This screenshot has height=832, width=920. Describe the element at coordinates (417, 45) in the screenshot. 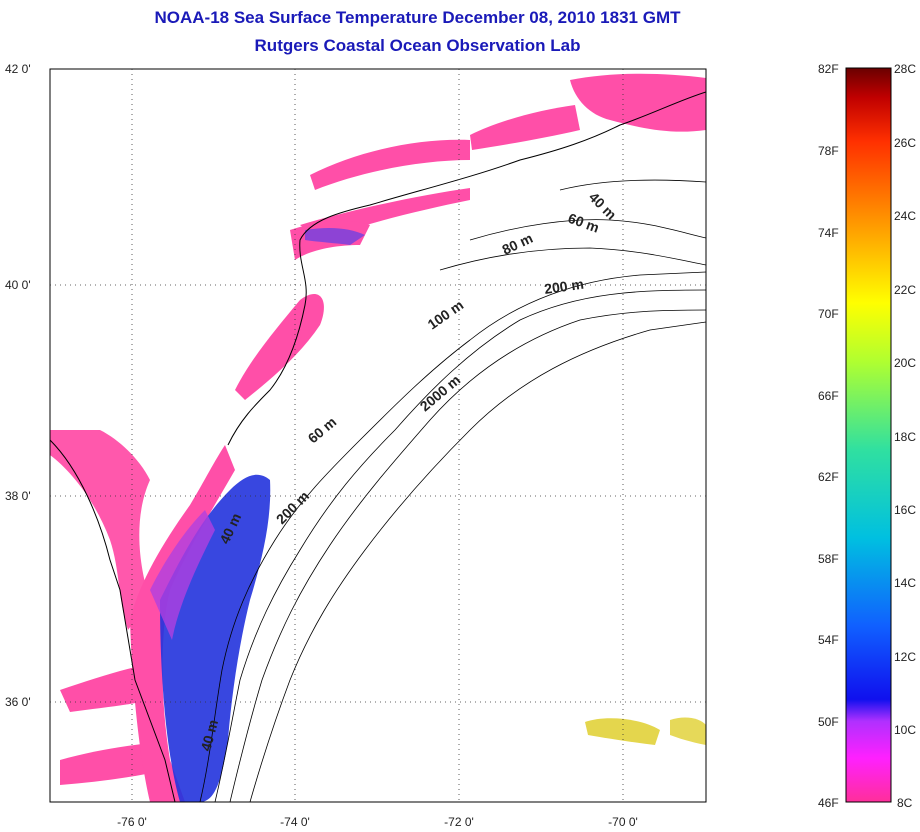

I see `map-subtitle: Rutgers Coastal Ocean Observation Lab` at that location.